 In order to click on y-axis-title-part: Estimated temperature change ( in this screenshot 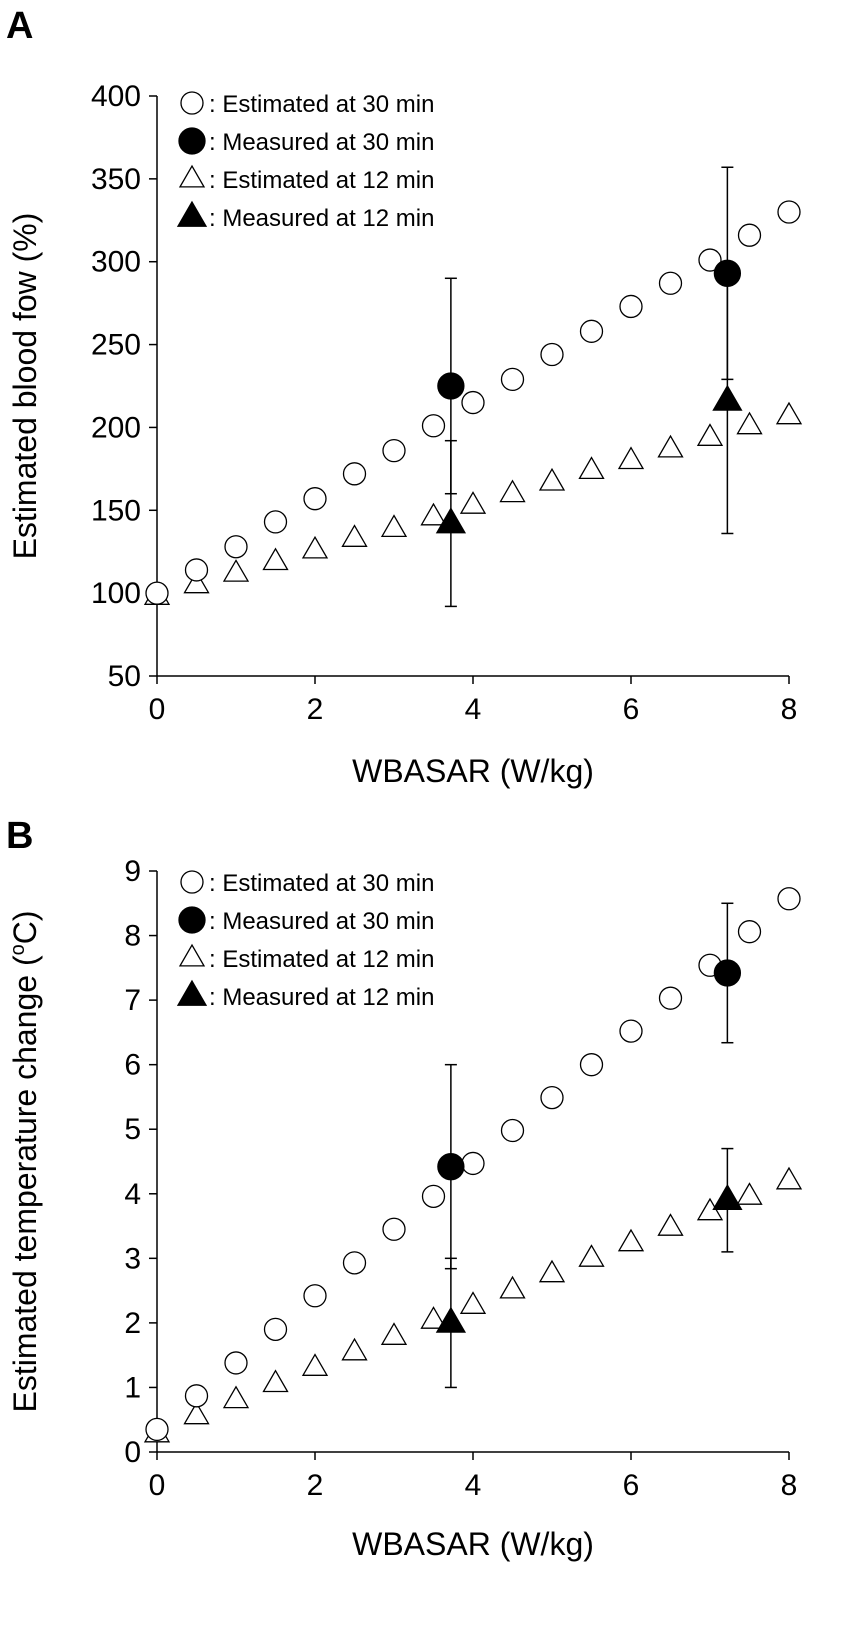, I will do `click(25, 1183)`.